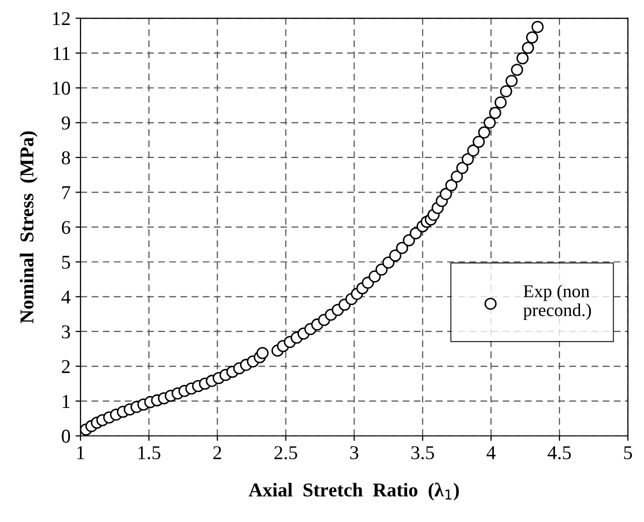 The width and height of the screenshot is (644, 522). What do you see at coordinates (66, 157) in the screenshot?
I see `y-tick-label: 8` at bounding box center [66, 157].